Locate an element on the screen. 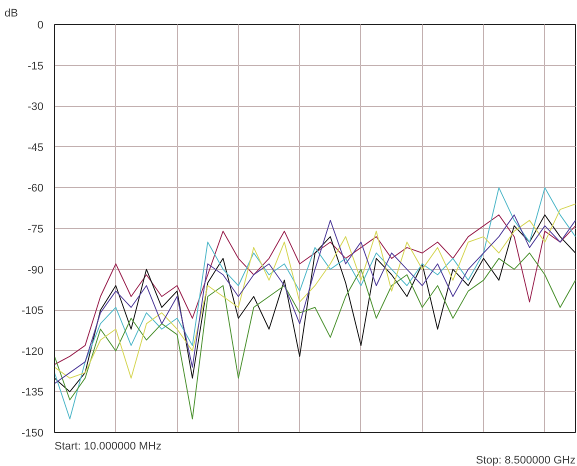 The width and height of the screenshot is (577, 466). text: Start: 10.000000 MHz is located at coordinates (108, 446).